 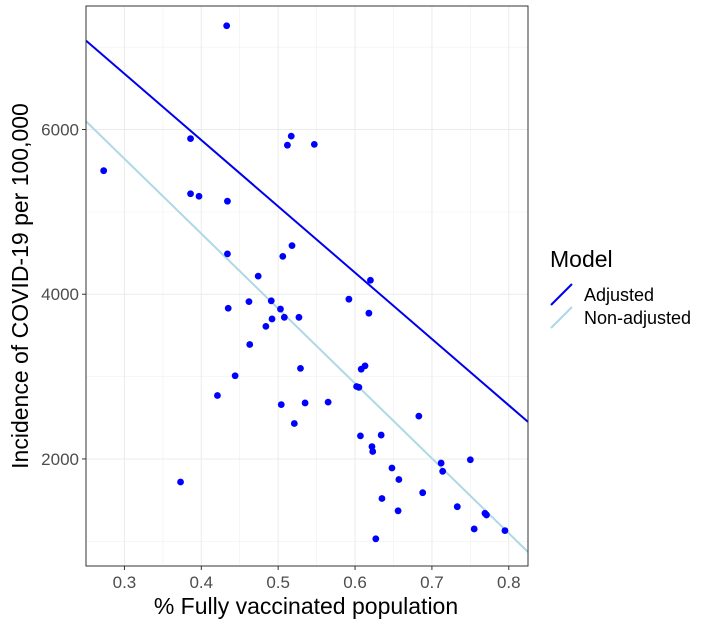 What do you see at coordinates (561, 317) in the screenshot?
I see `legend-key-non-adjusted` at bounding box center [561, 317].